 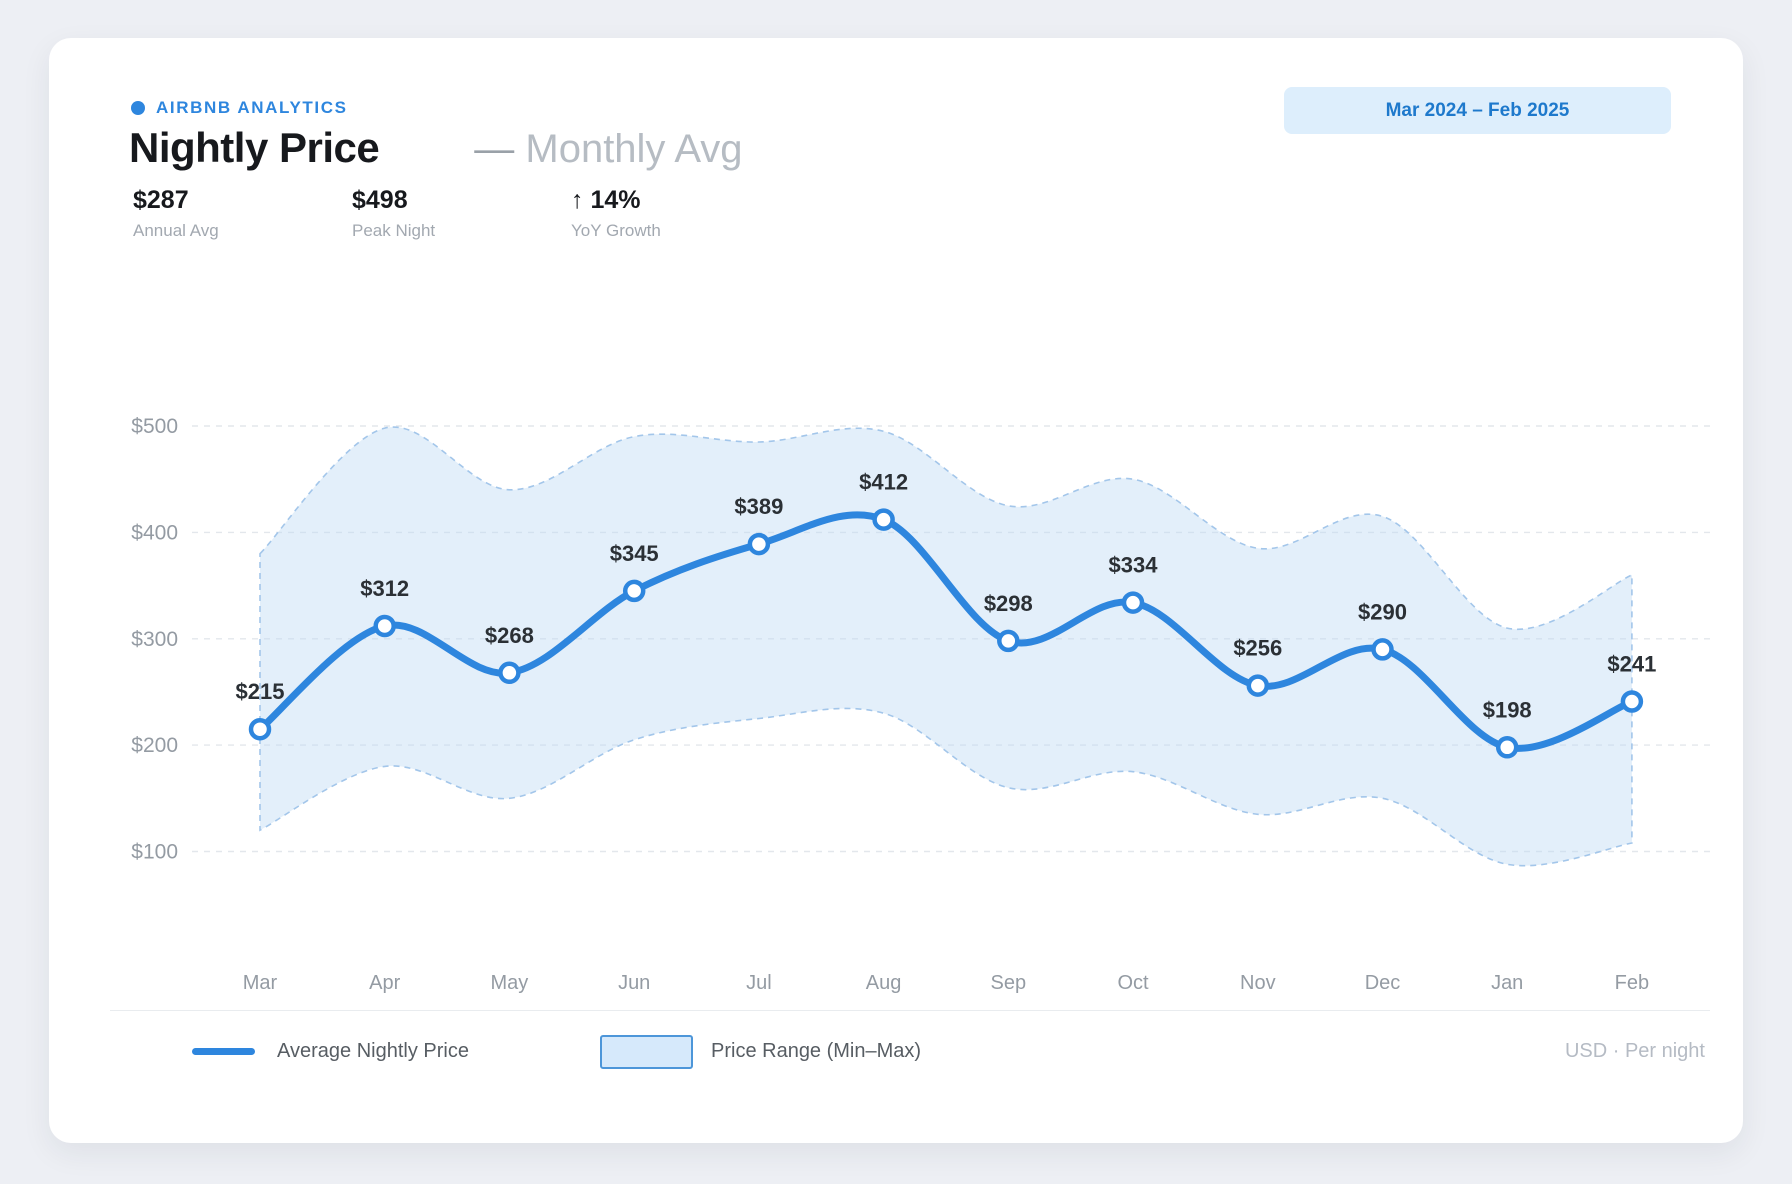 I want to click on x-axis-label: Apr, so click(x=384, y=983).